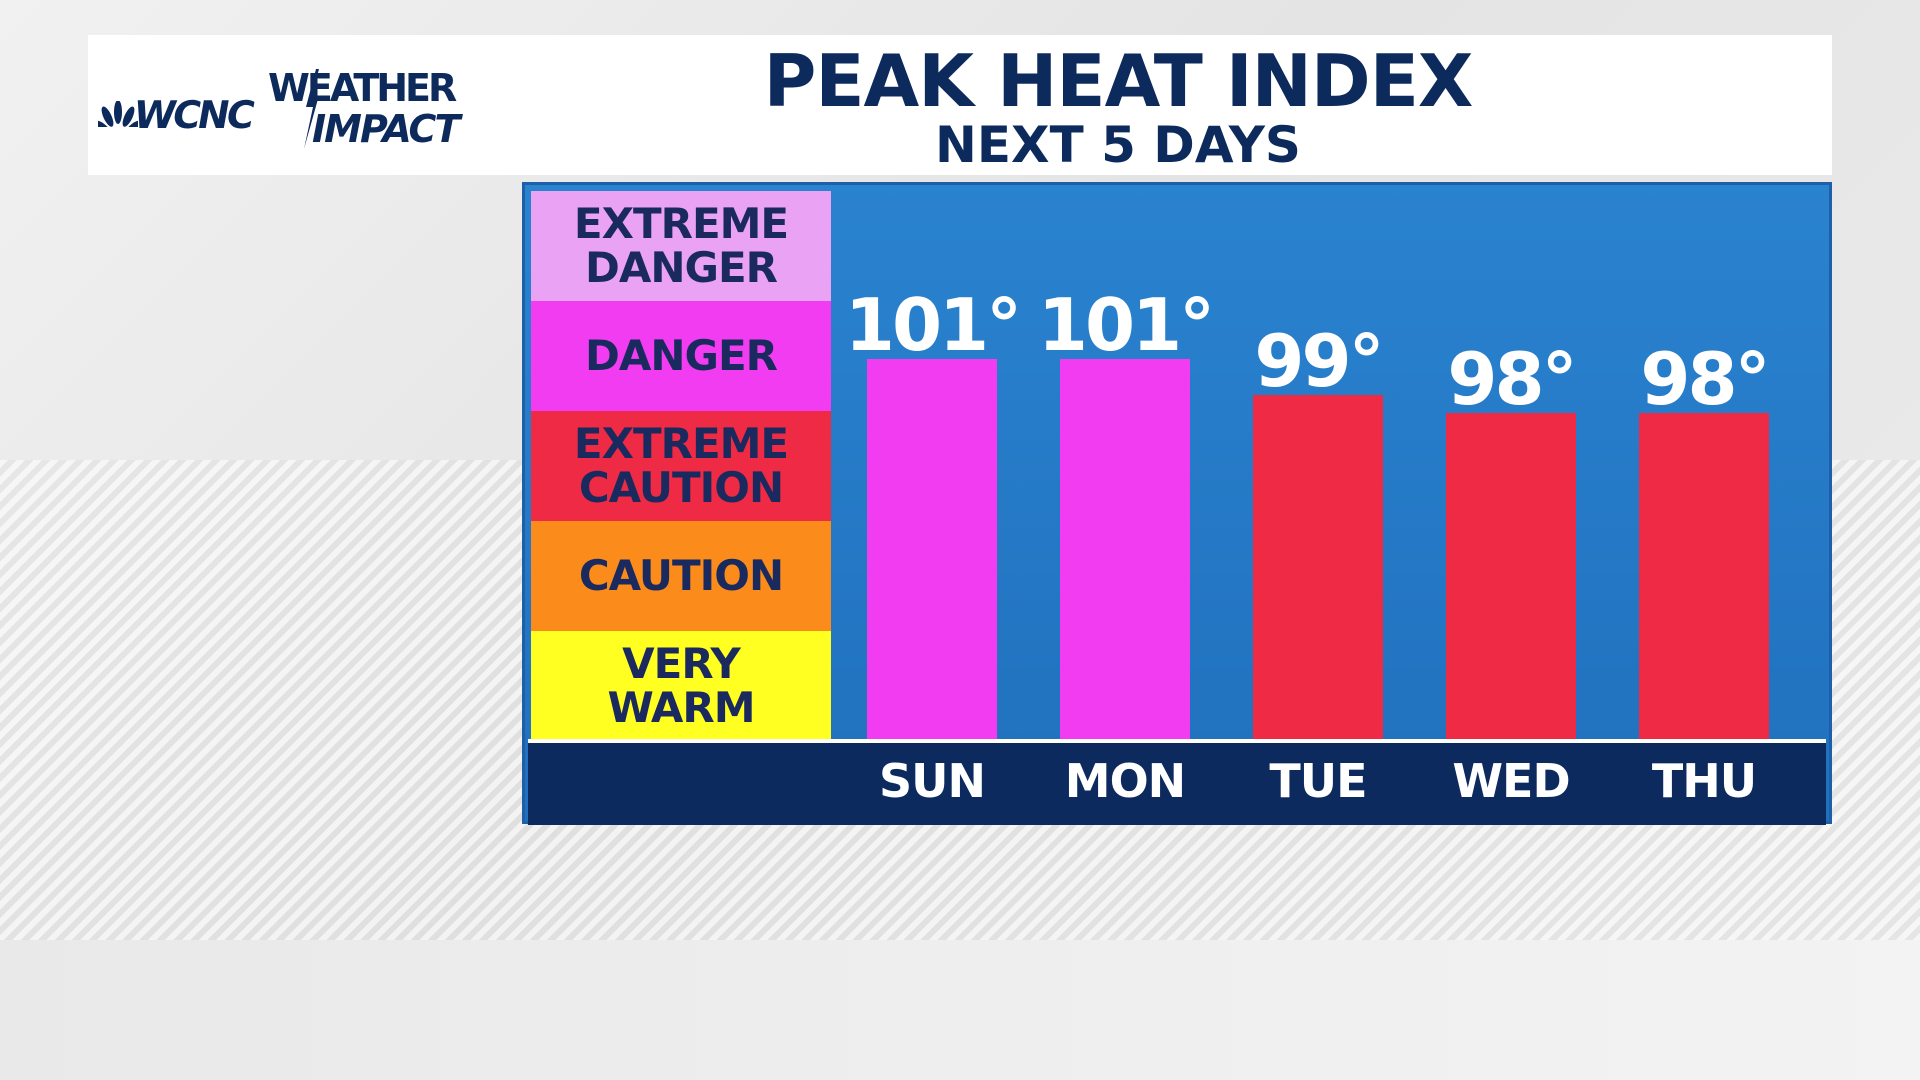 This screenshot has width=1920, height=1080. I want to click on page-title: PEAK HEAT INDEX, so click(1118, 81).